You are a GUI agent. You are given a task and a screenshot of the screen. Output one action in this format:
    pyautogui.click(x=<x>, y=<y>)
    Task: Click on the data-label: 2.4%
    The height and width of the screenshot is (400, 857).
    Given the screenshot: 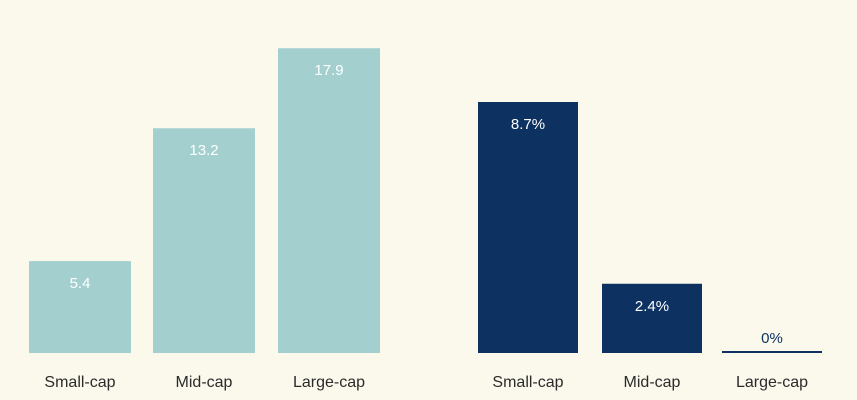 What is the action you would take?
    pyautogui.click(x=652, y=306)
    